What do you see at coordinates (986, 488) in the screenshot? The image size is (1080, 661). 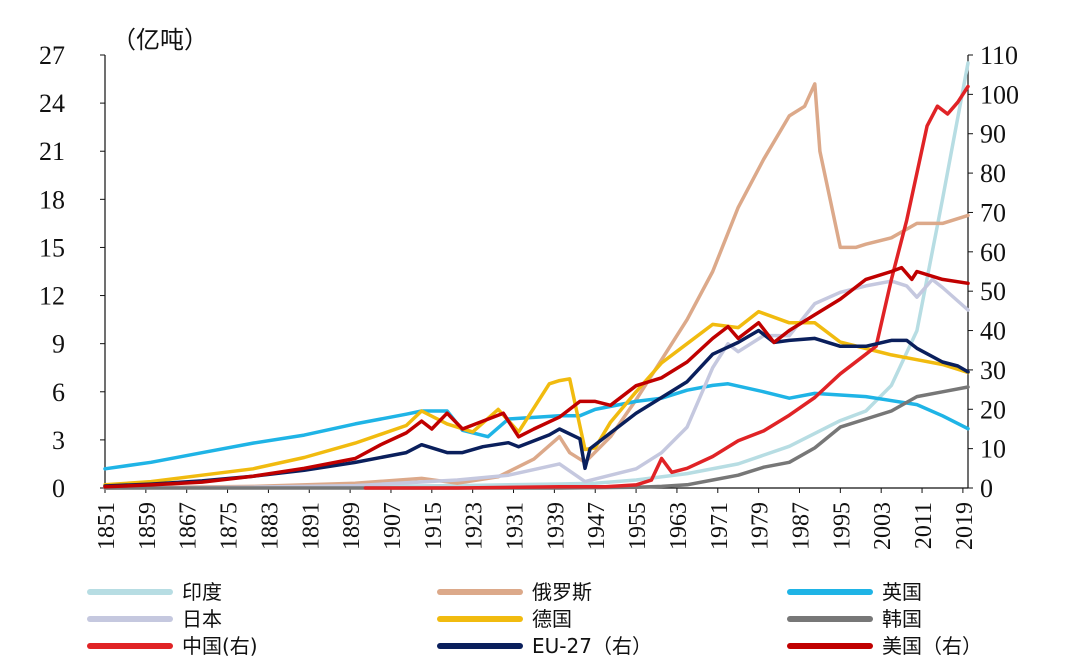 I see `right-tick-label: 0` at bounding box center [986, 488].